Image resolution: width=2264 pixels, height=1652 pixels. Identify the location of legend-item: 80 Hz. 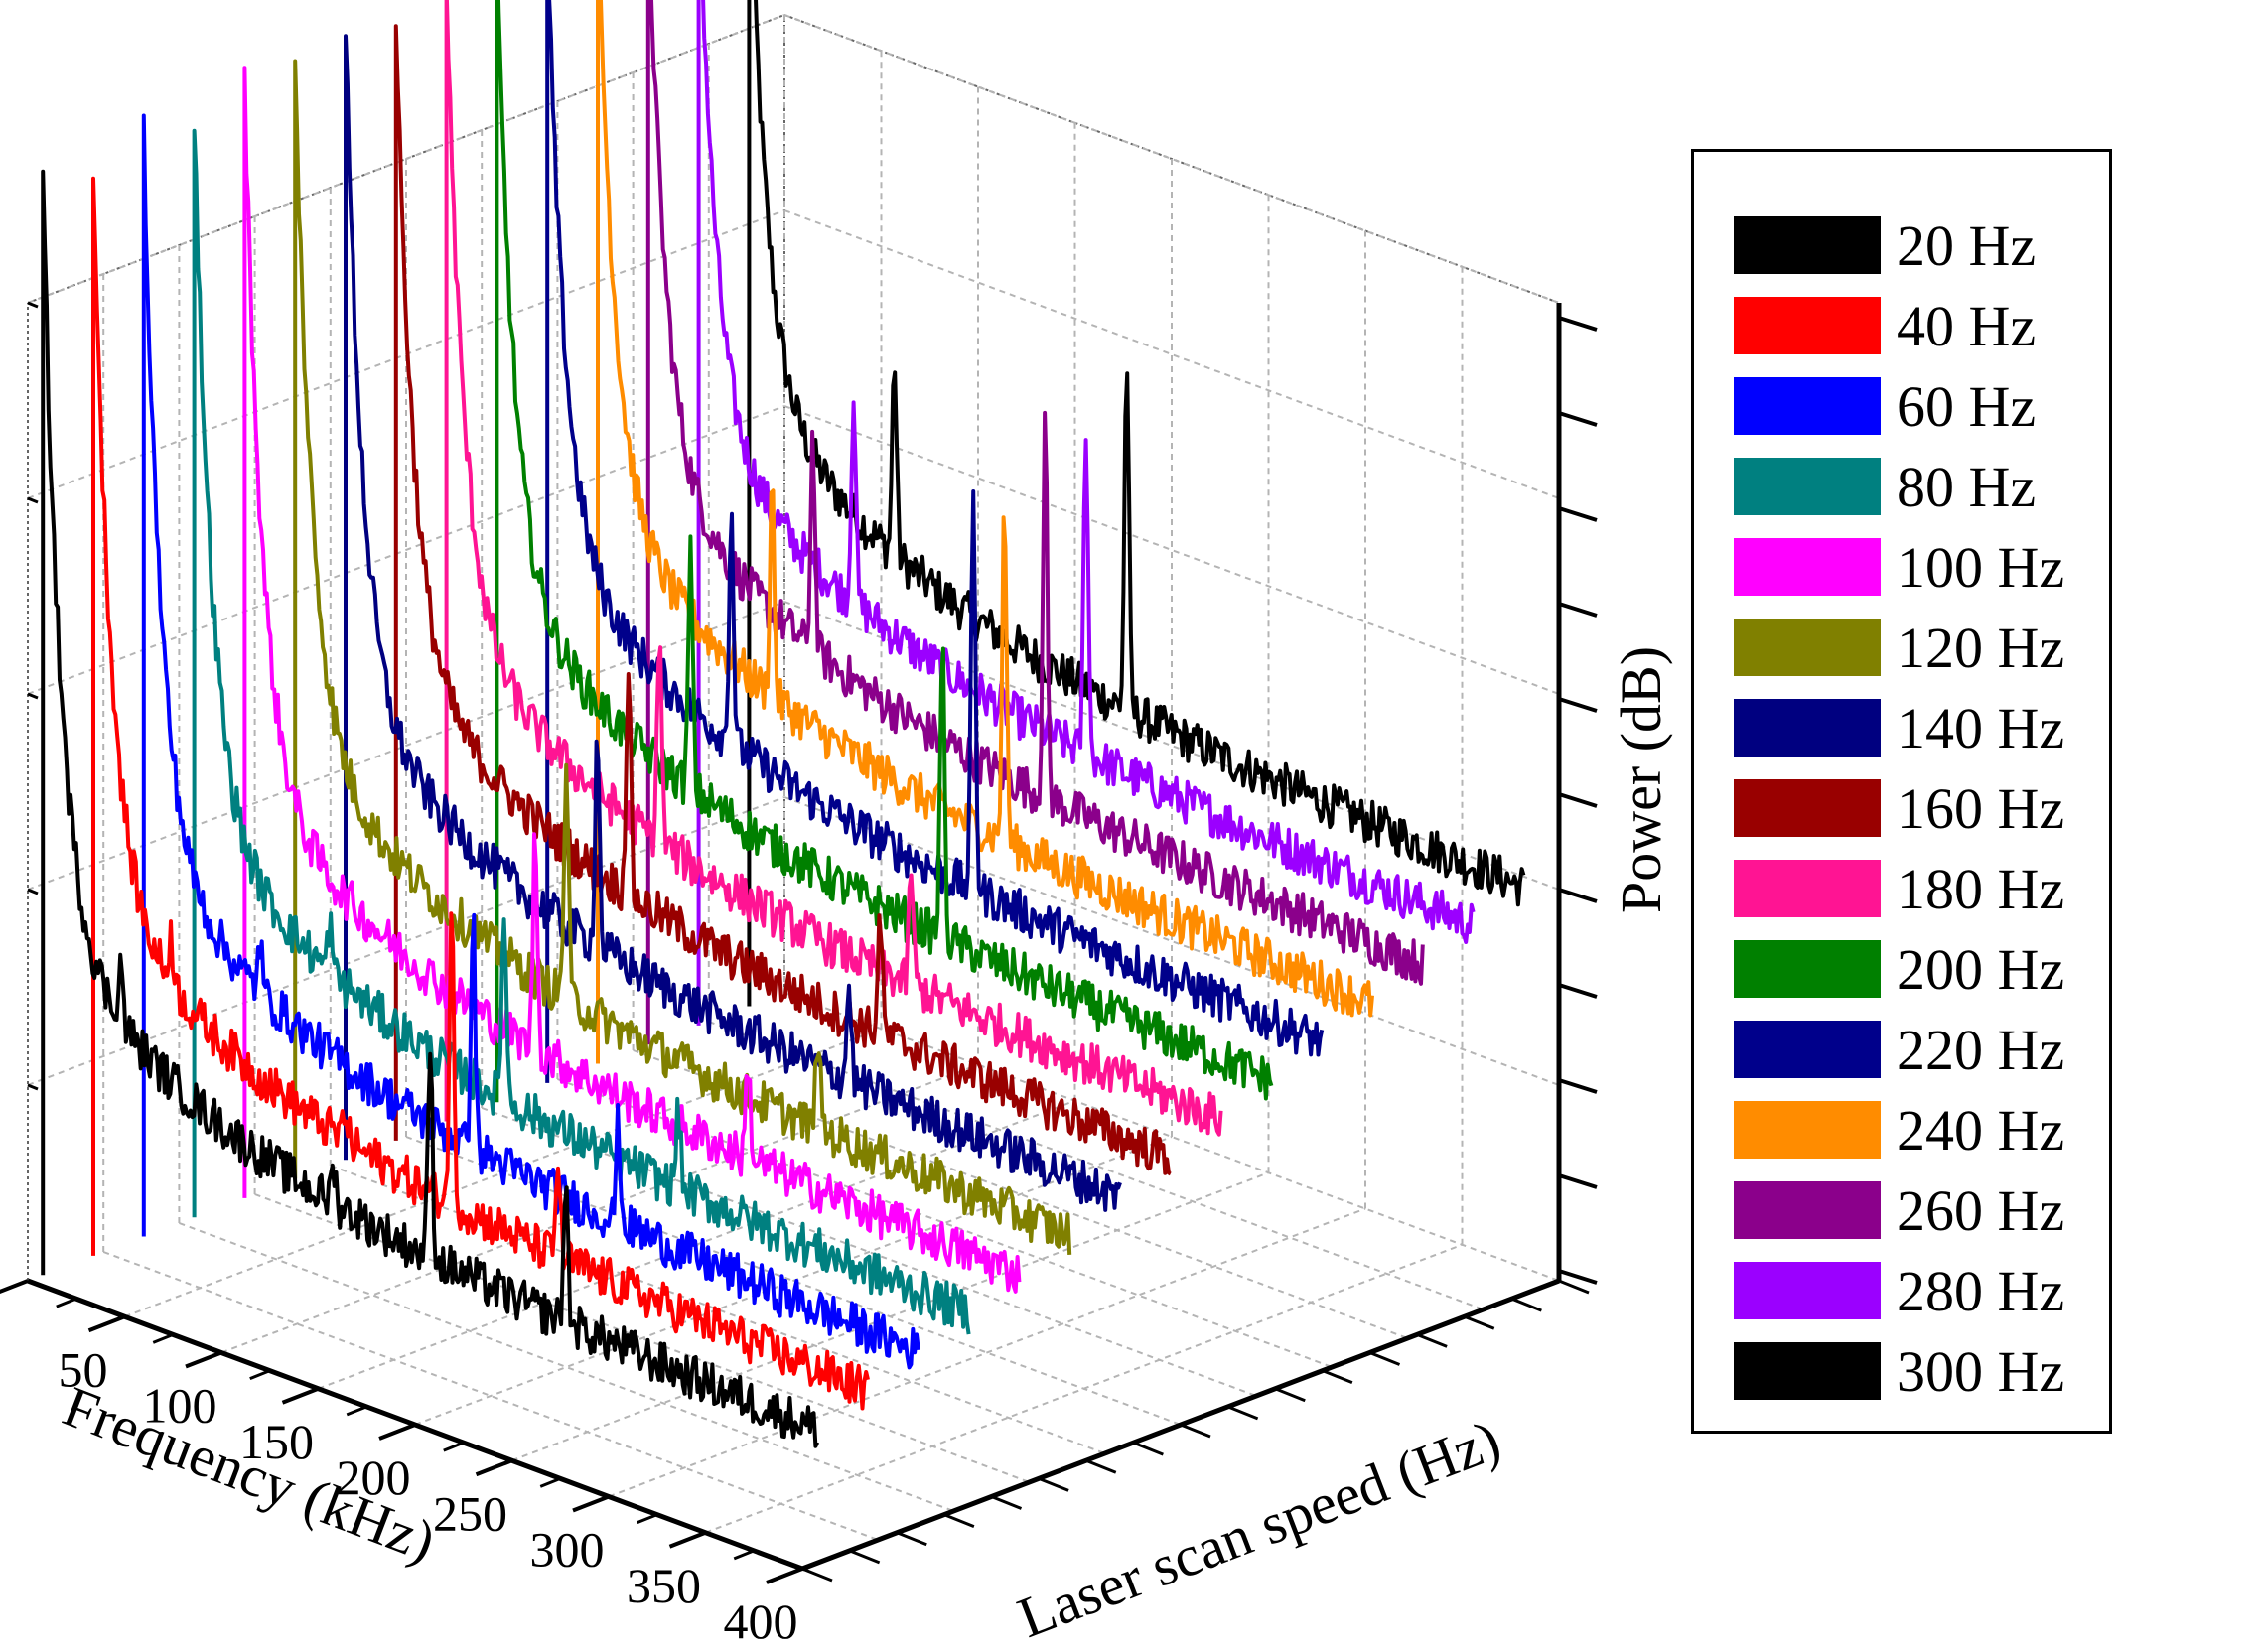
(1885, 487).